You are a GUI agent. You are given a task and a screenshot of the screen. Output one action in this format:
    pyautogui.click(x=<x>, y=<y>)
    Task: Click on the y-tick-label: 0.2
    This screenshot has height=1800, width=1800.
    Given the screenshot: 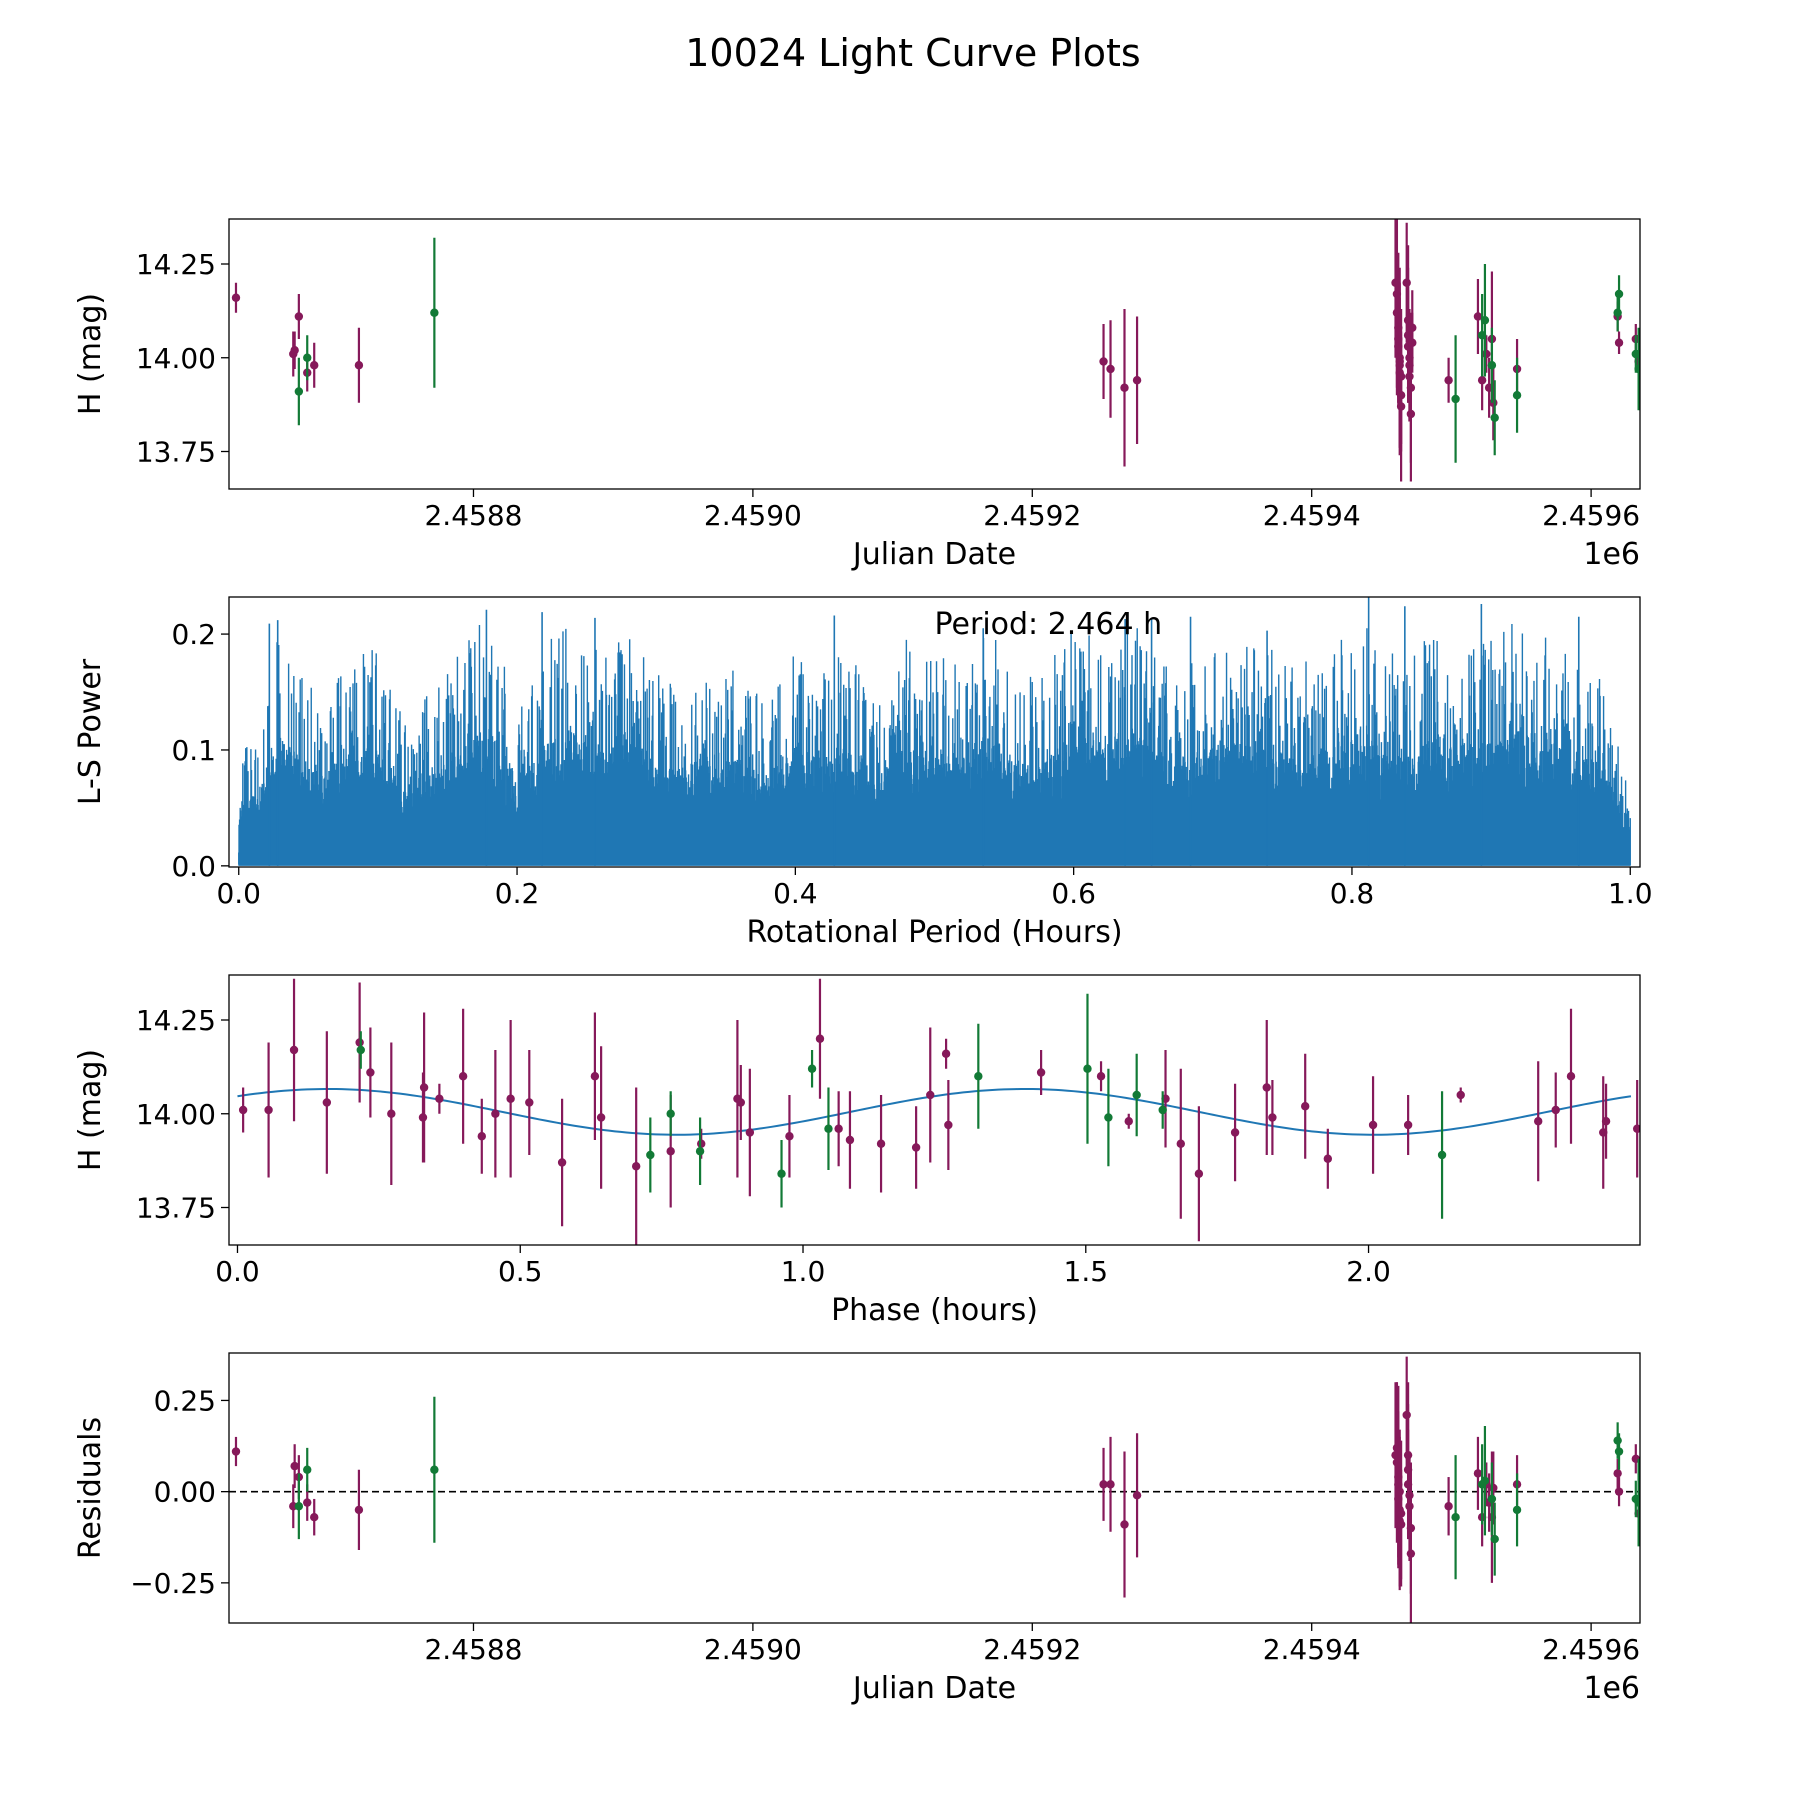 What is the action you would take?
    pyautogui.click(x=193, y=634)
    